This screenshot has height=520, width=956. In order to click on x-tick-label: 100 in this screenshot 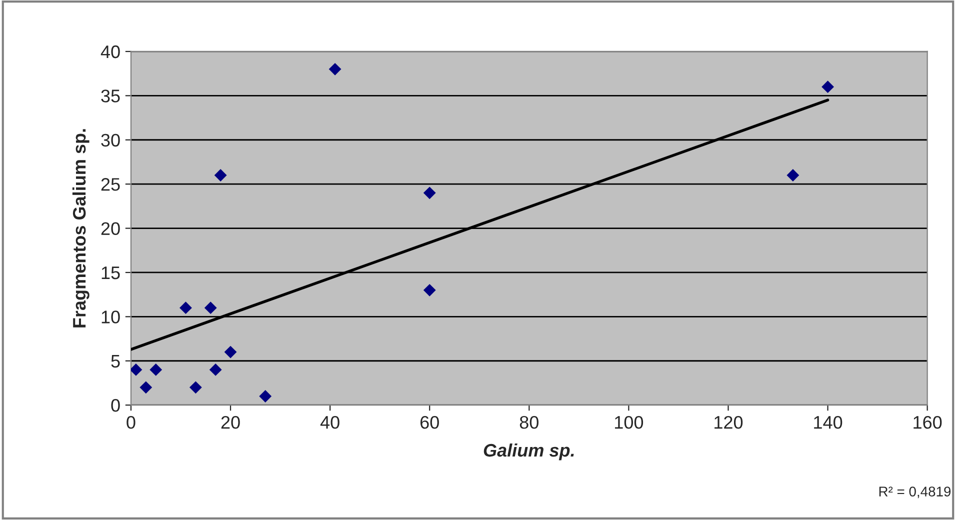, I will do `click(629, 422)`.